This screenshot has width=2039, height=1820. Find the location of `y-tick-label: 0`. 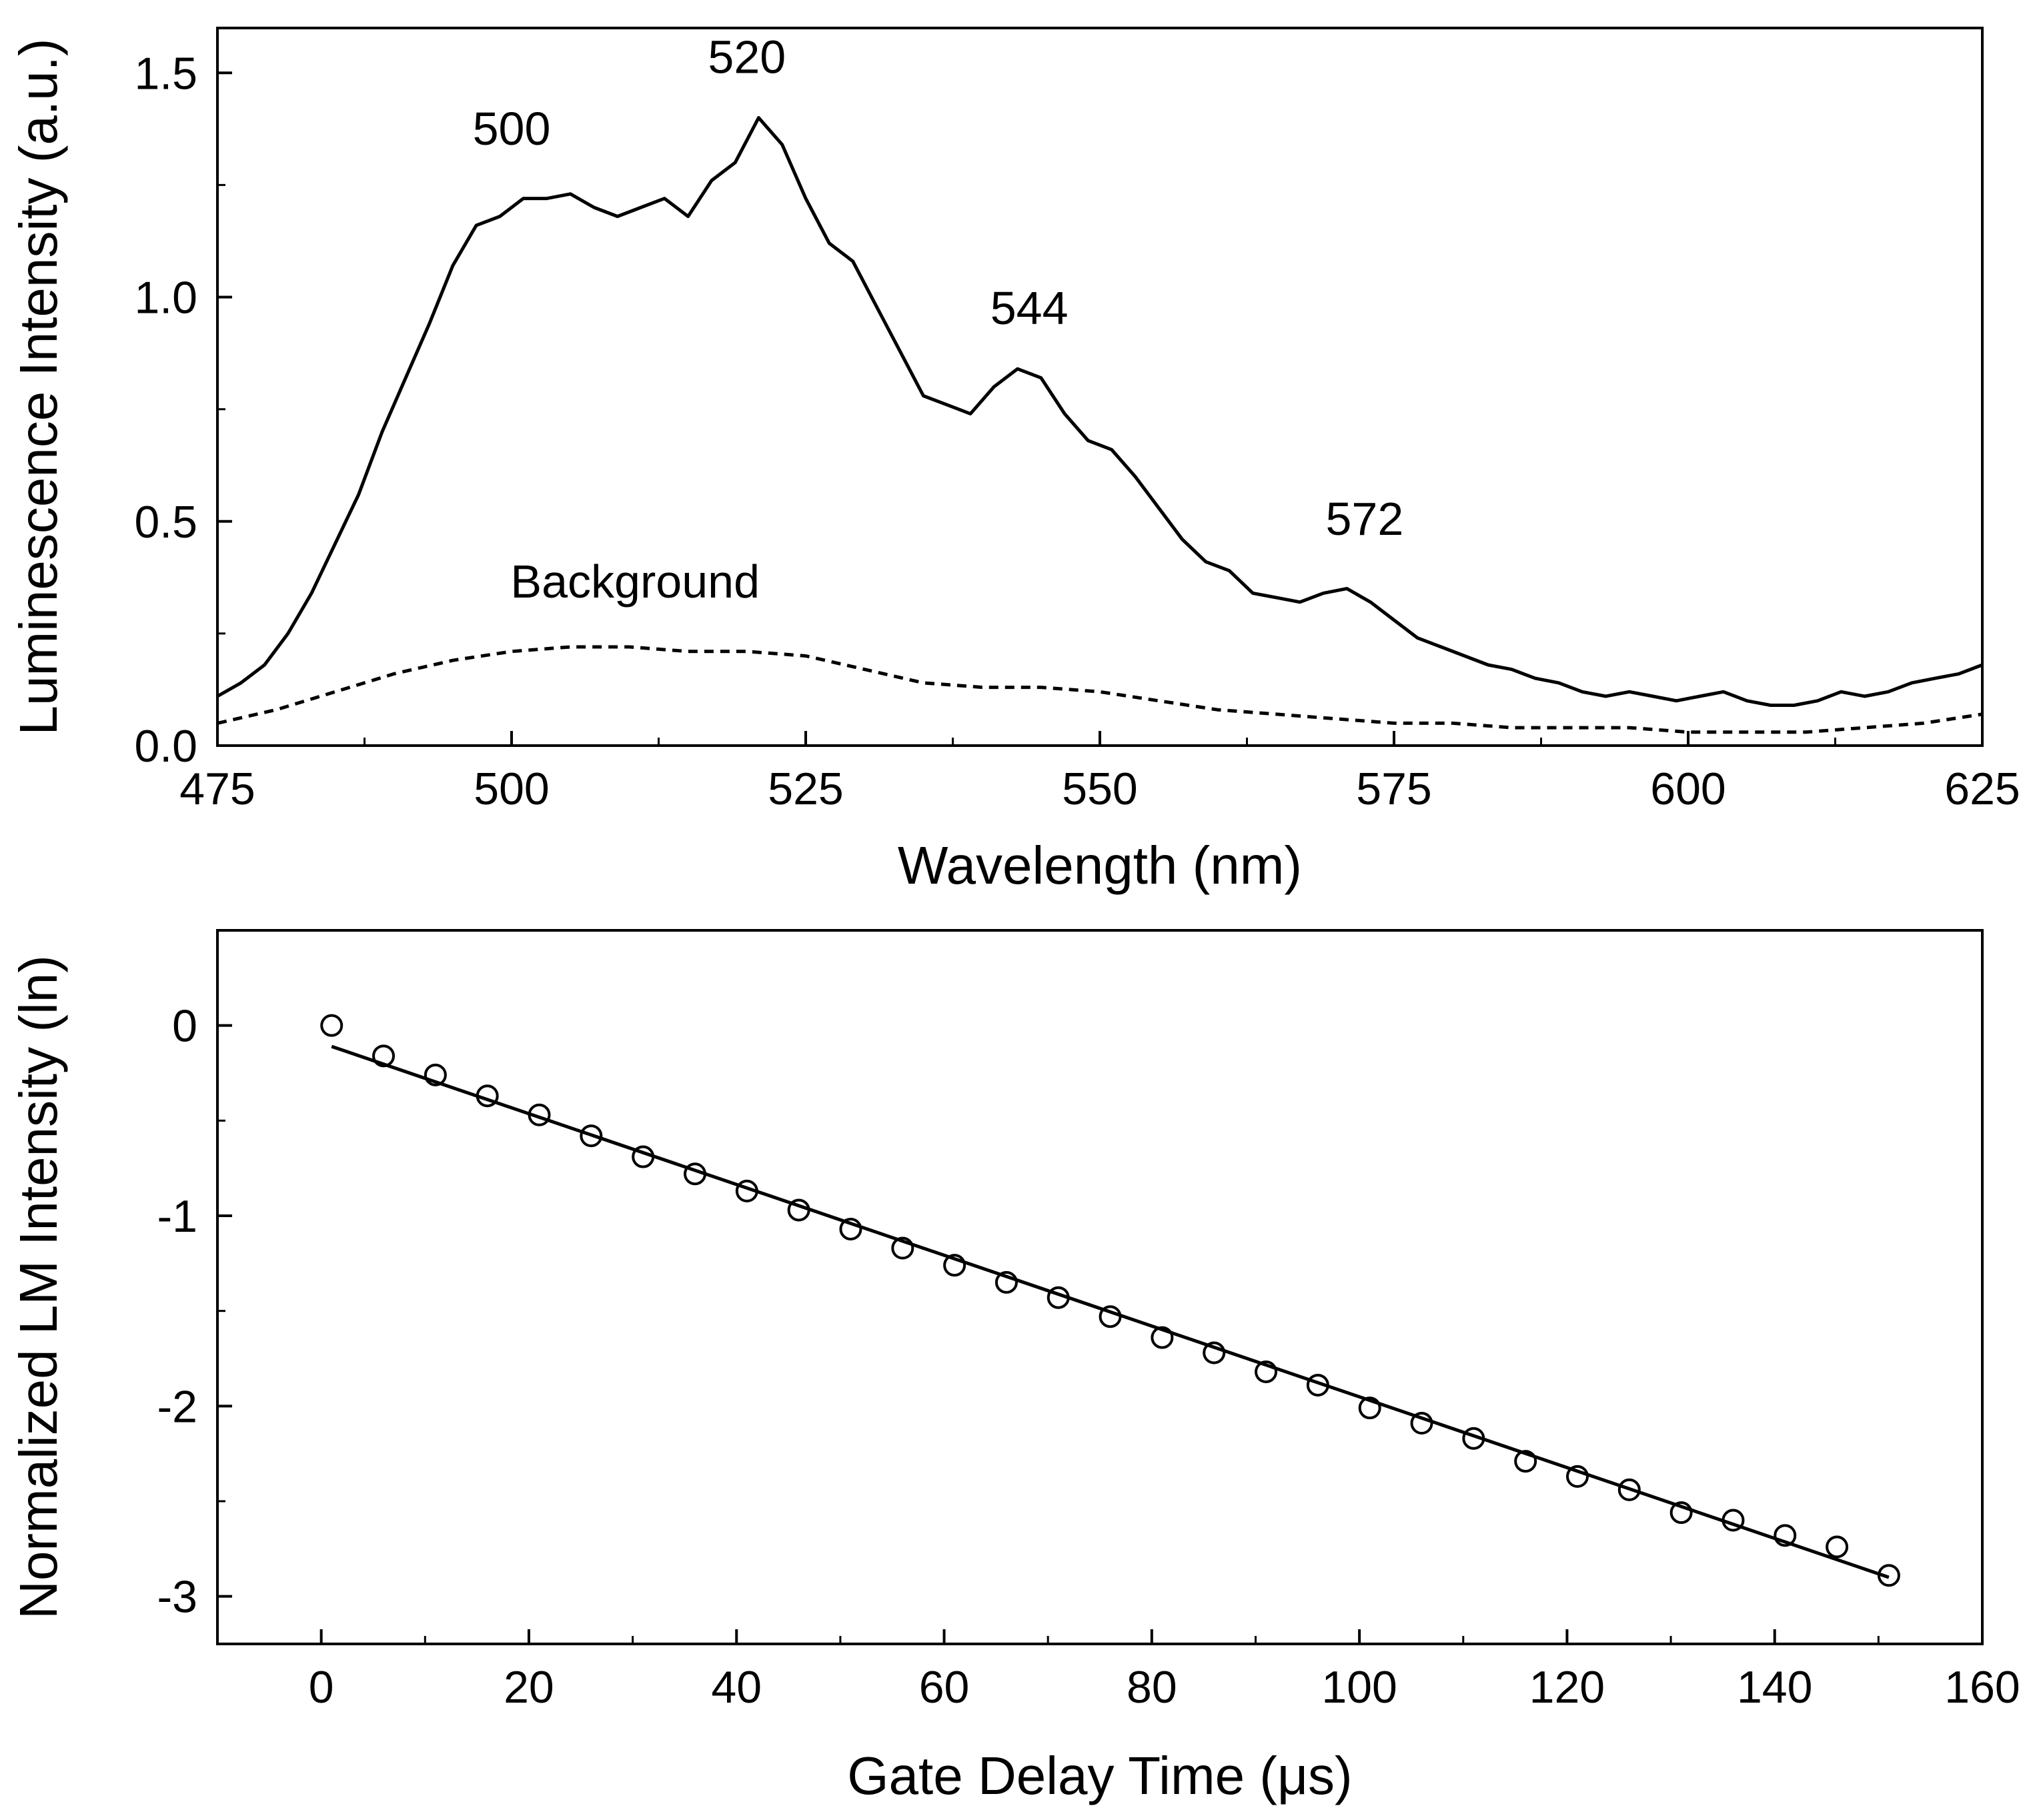

y-tick-label: 0 is located at coordinates (184, 1026).